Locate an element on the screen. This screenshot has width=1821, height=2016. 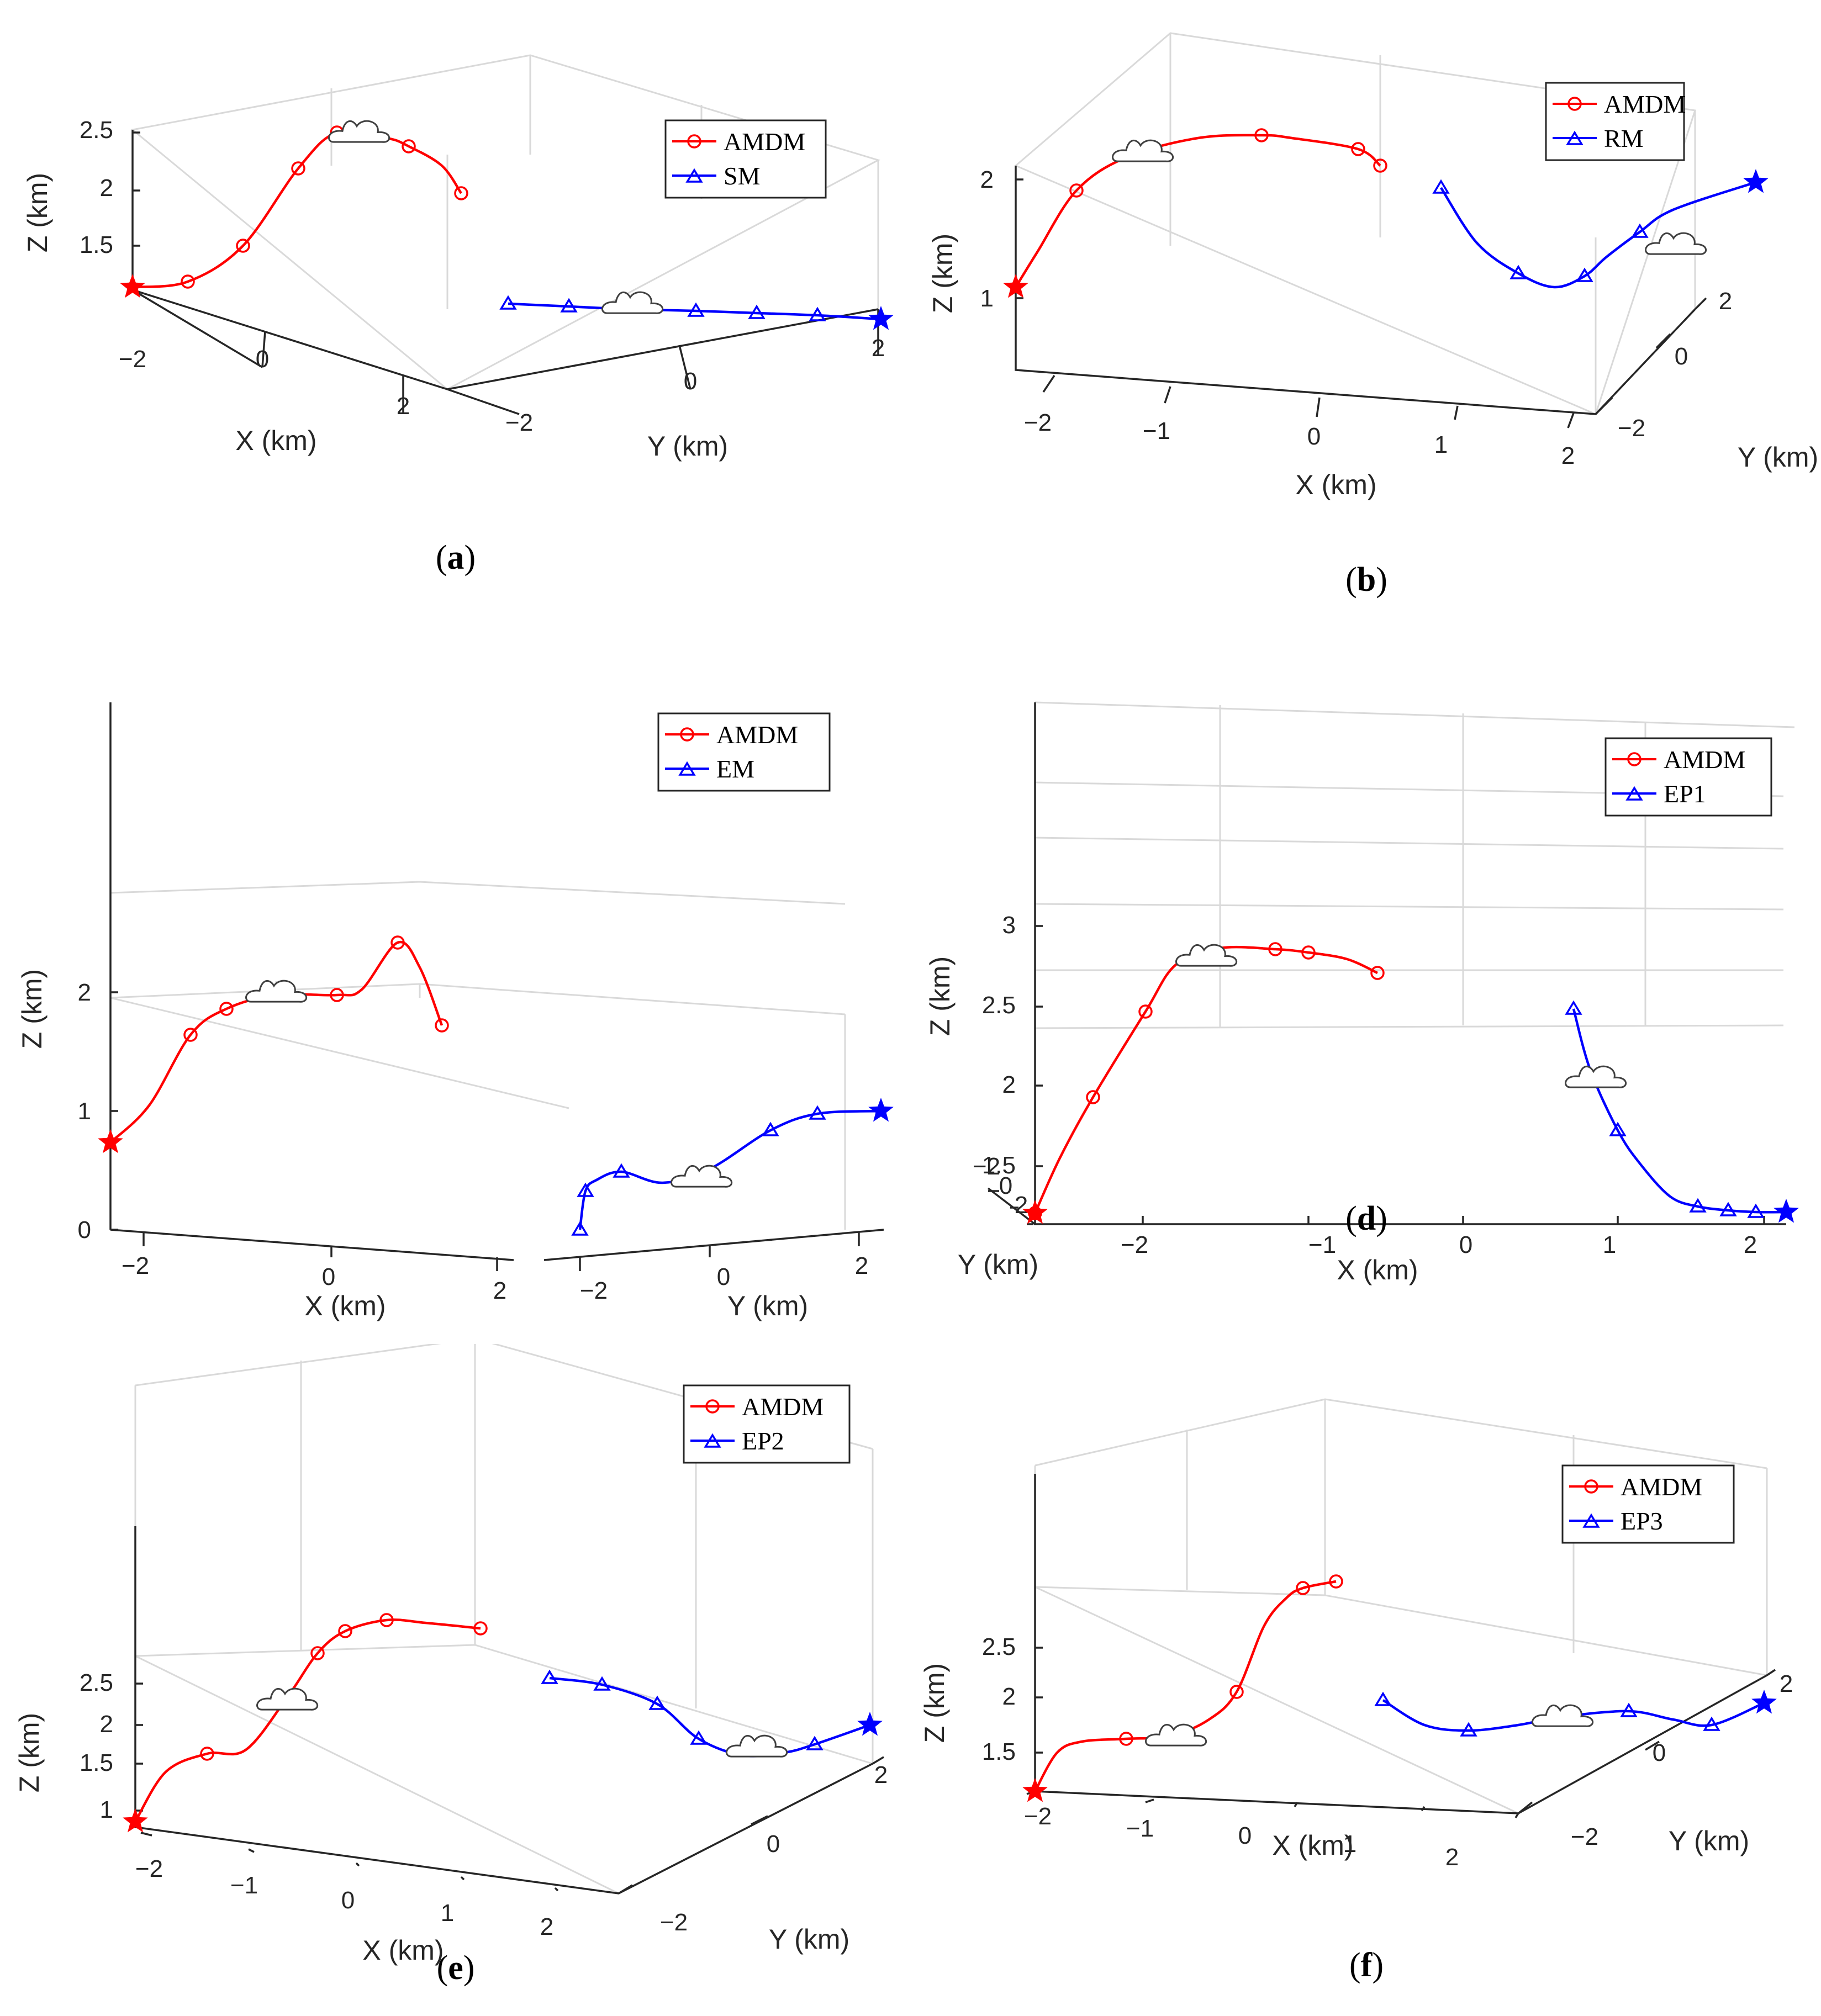
legend-label-other: EP3 is located at coordinates (1642, 1521).